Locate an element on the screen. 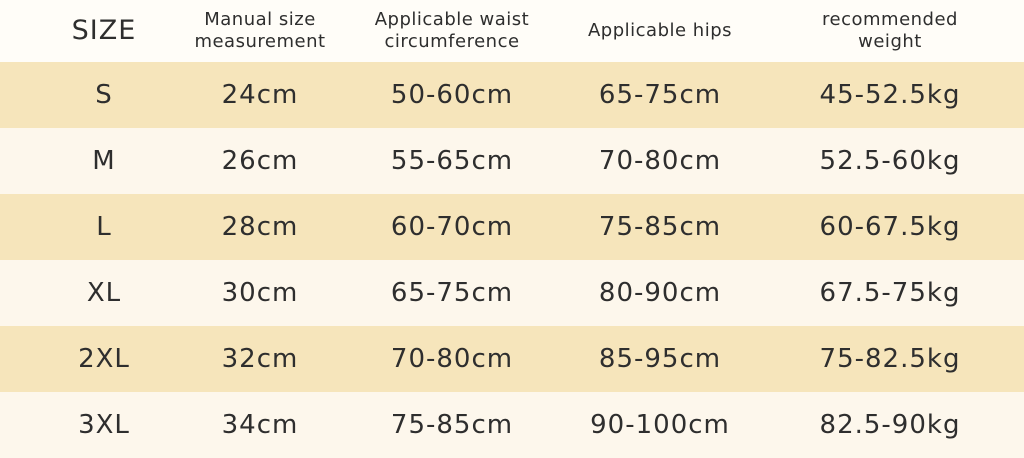  header-text: Applicable hips is located at coordinates (660, 30).